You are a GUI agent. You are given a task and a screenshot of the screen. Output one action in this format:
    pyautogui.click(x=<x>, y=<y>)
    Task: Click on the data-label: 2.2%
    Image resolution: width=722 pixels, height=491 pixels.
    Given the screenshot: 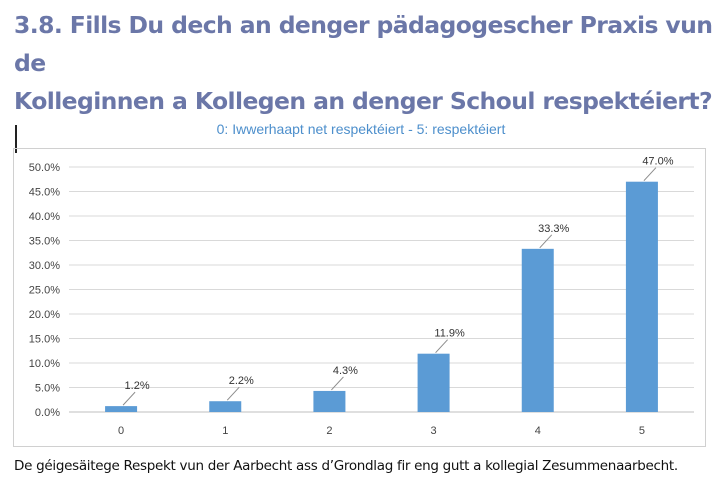 What is the action you would take?
    pyautogui.click(x=241, y=381)
    